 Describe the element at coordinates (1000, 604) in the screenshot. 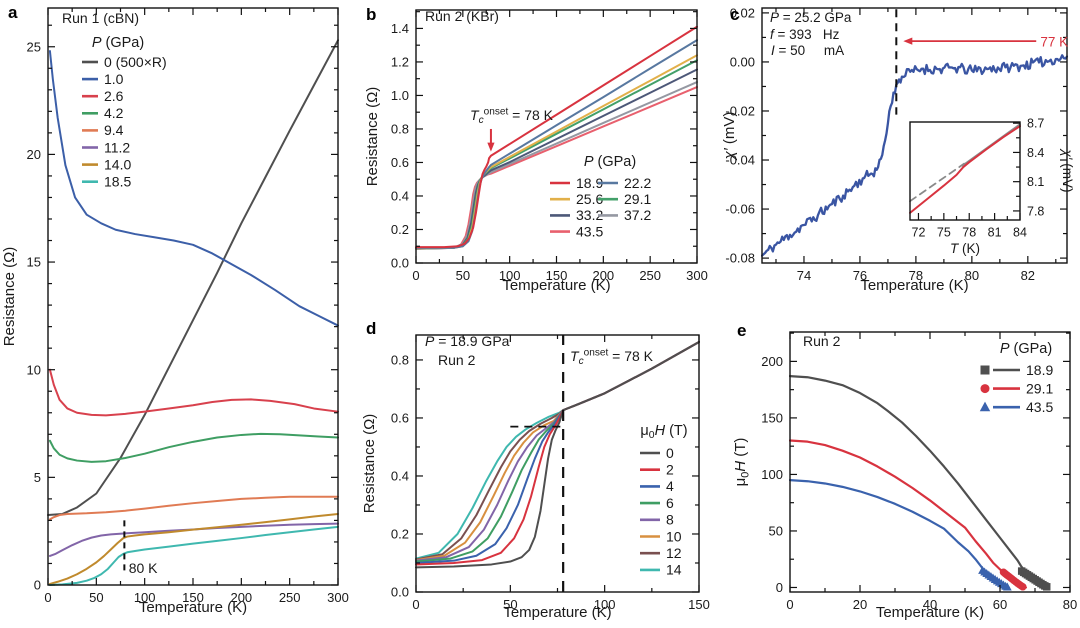

I see `svg-text: 60` at that location.